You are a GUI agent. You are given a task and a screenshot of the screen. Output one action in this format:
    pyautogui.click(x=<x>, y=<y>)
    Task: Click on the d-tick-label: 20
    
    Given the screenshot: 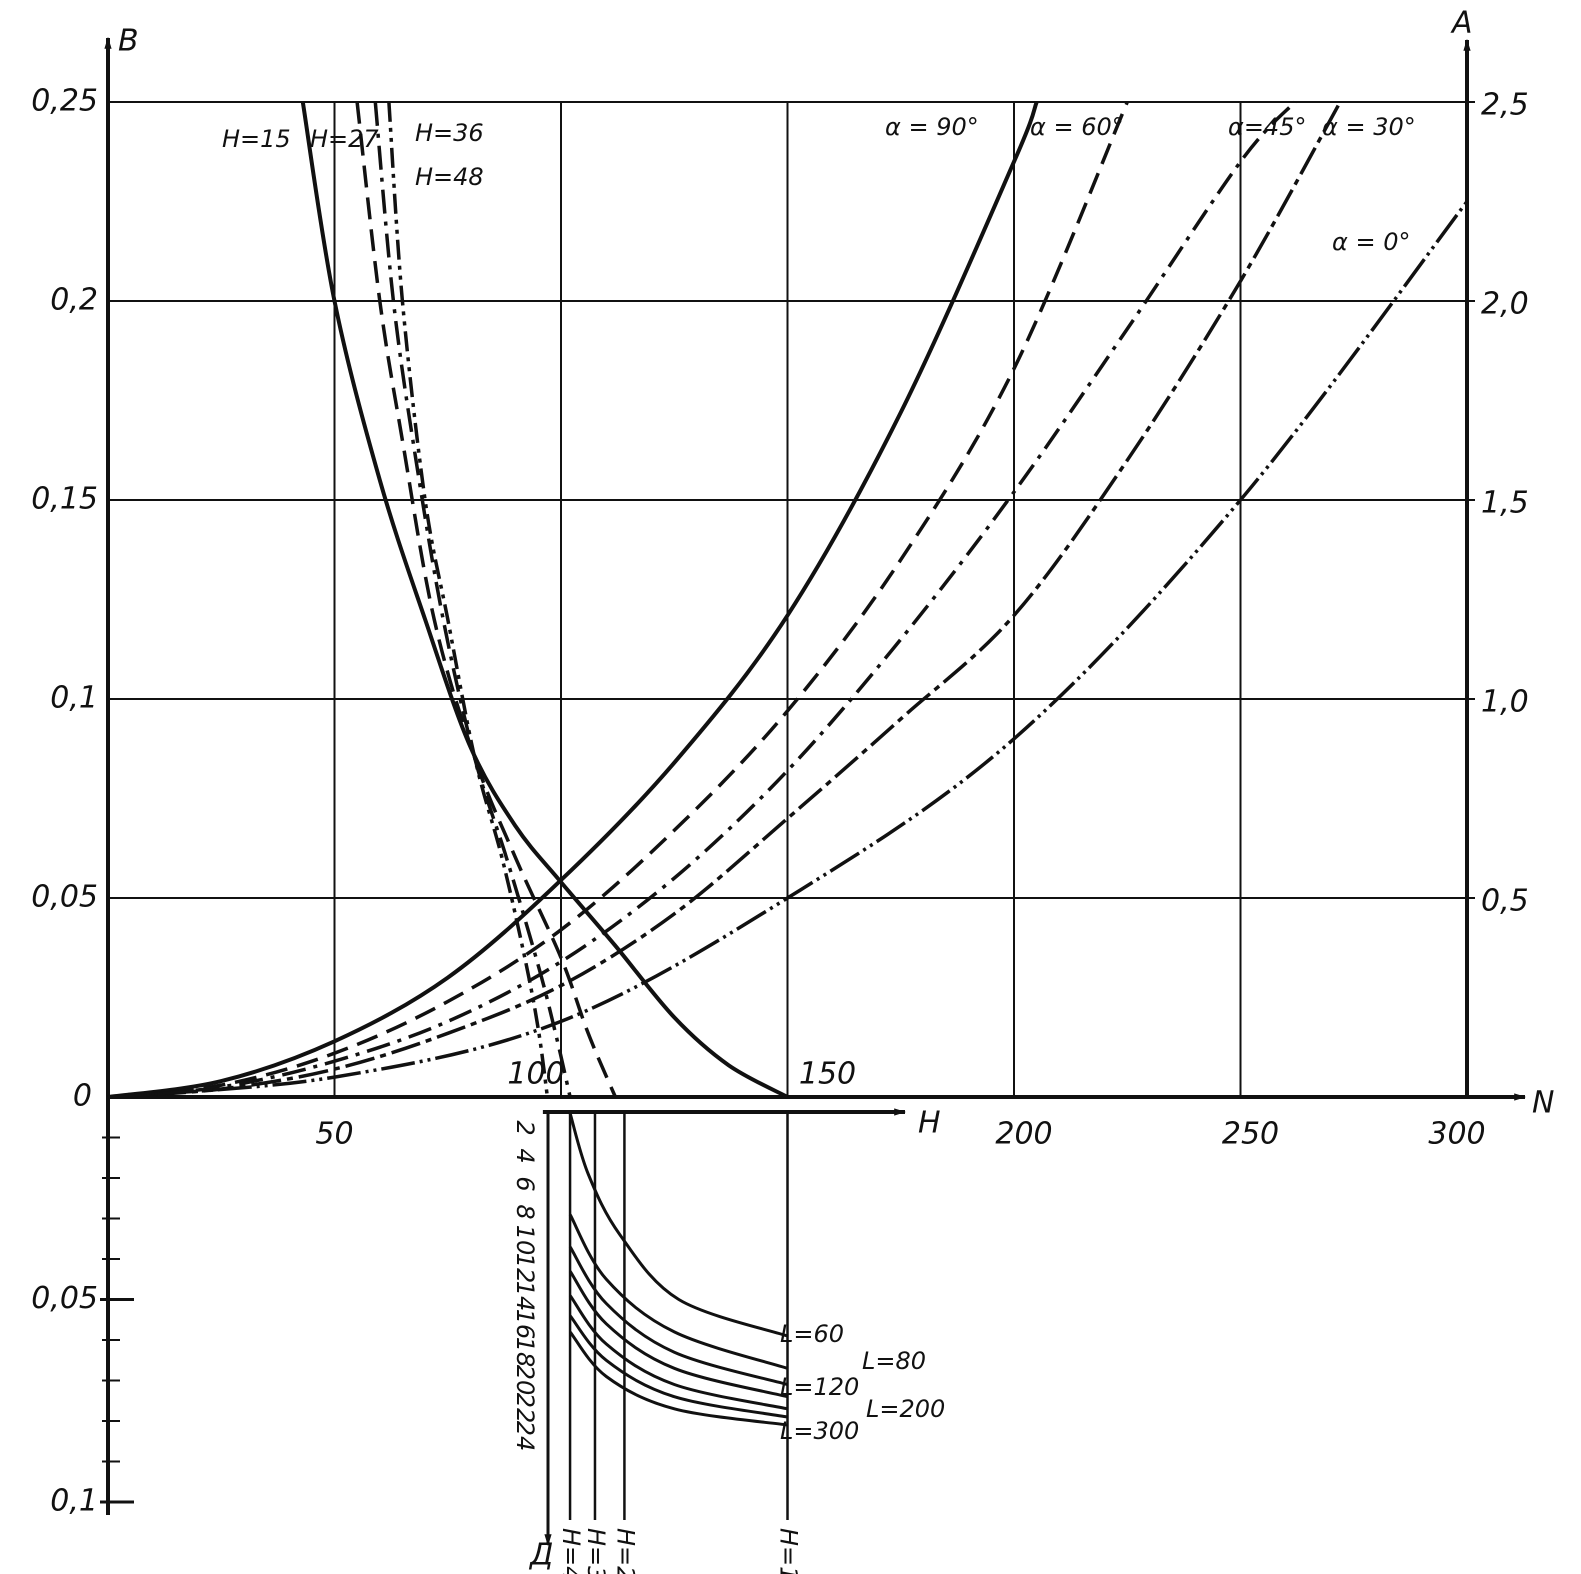 What is the action you would take?
    pyautogui.click(x=525, y=1380)
    